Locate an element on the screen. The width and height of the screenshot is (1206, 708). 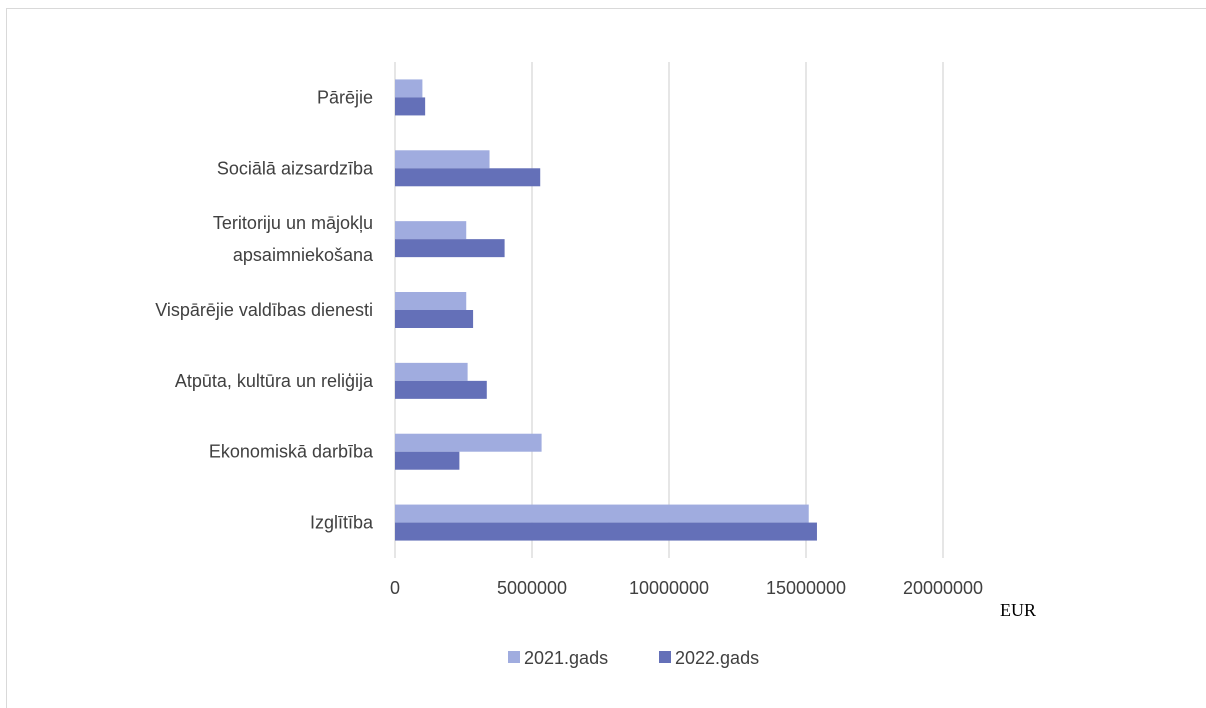
bar-2021.gads-3 is located at coordinates (431, 301).